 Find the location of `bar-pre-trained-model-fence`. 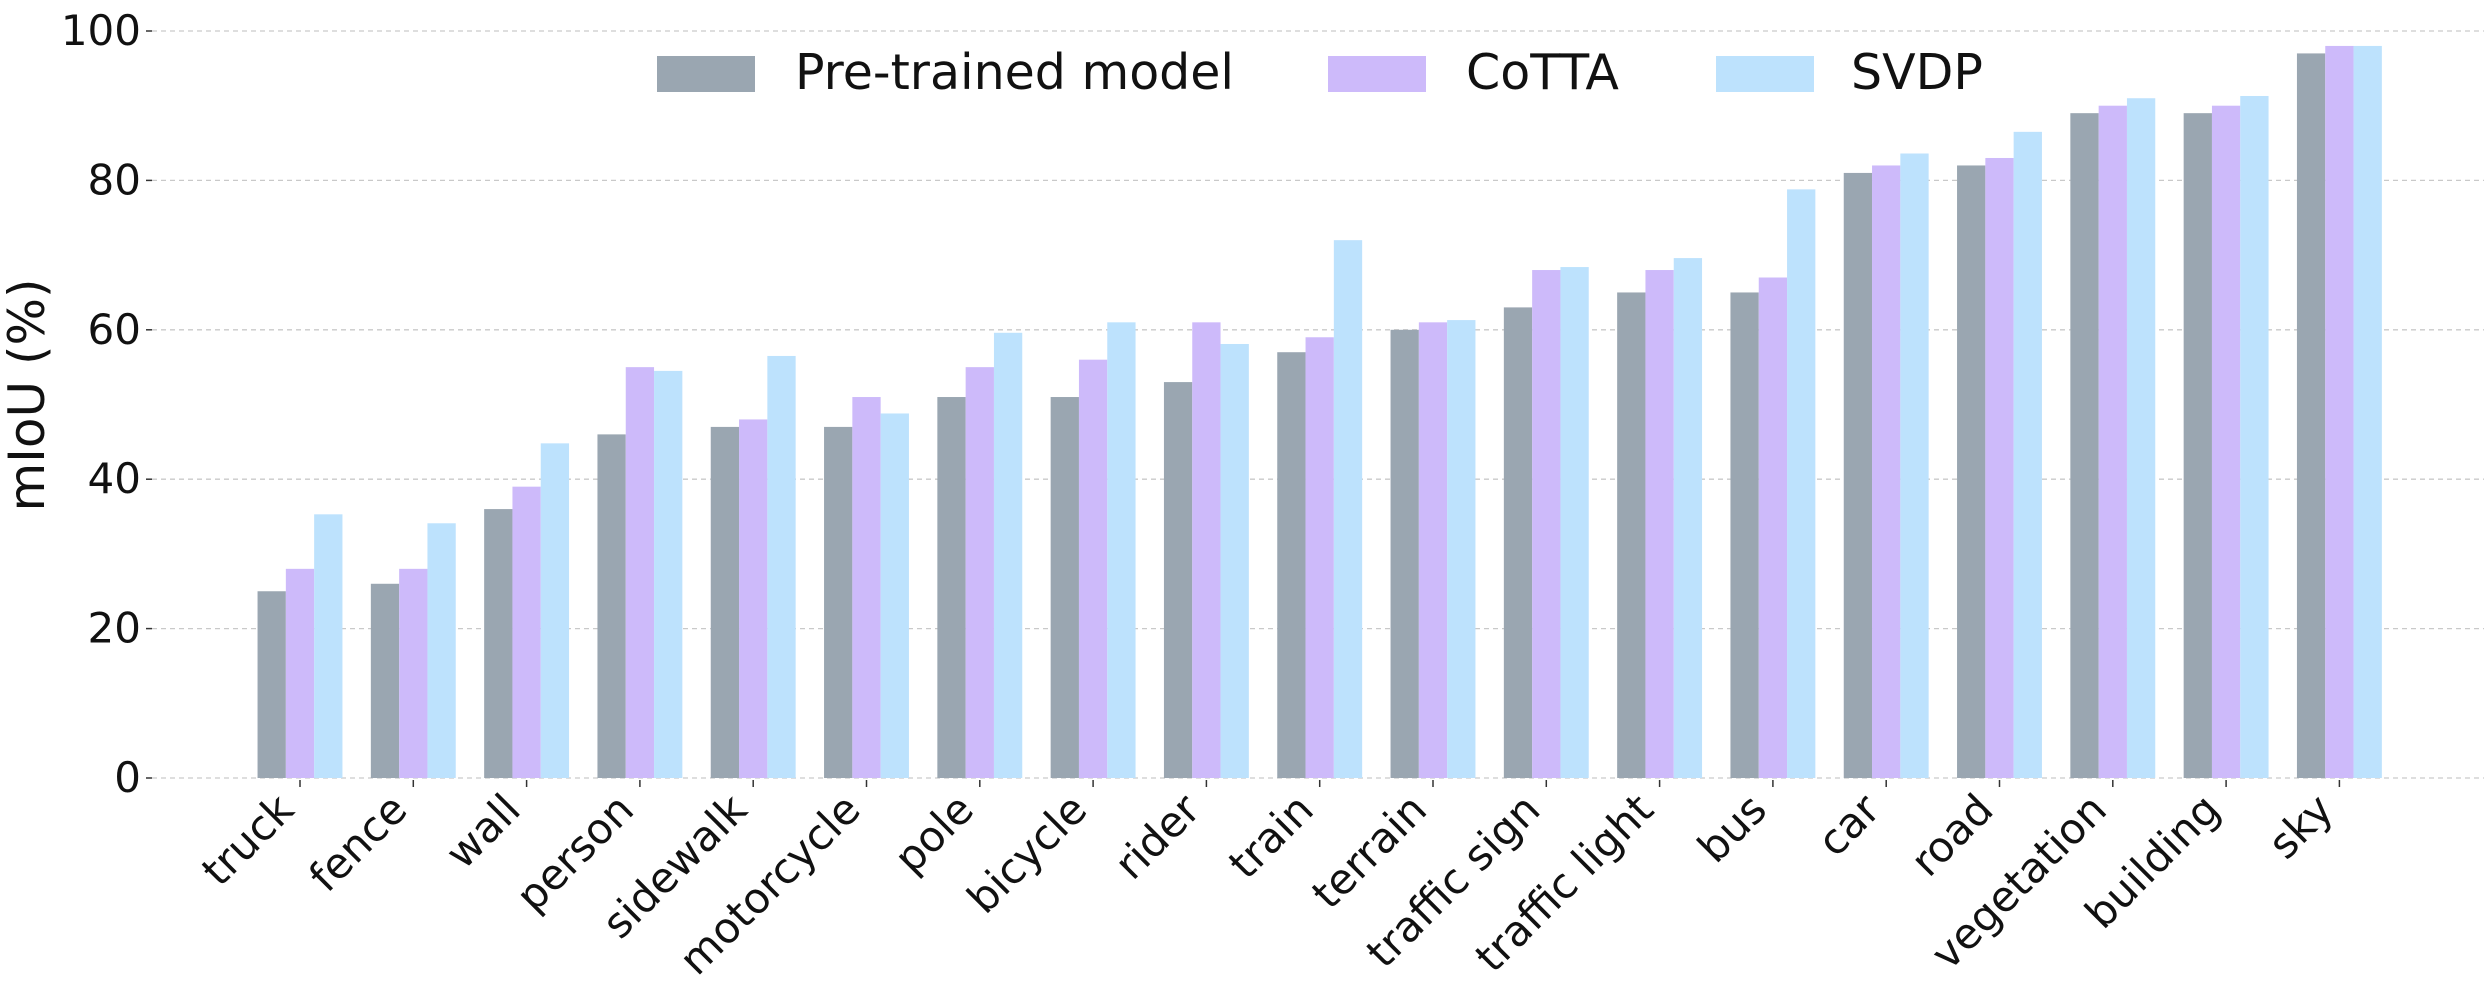

bar-pre-trained-model-fence is located at coordinates (385, 680).